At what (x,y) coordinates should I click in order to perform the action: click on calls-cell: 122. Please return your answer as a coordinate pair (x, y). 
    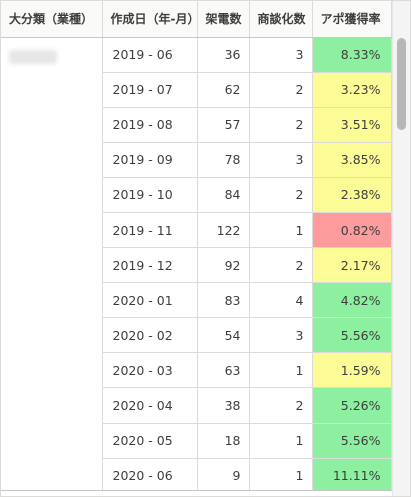
    Looking at the image, I should click on (223, 230).